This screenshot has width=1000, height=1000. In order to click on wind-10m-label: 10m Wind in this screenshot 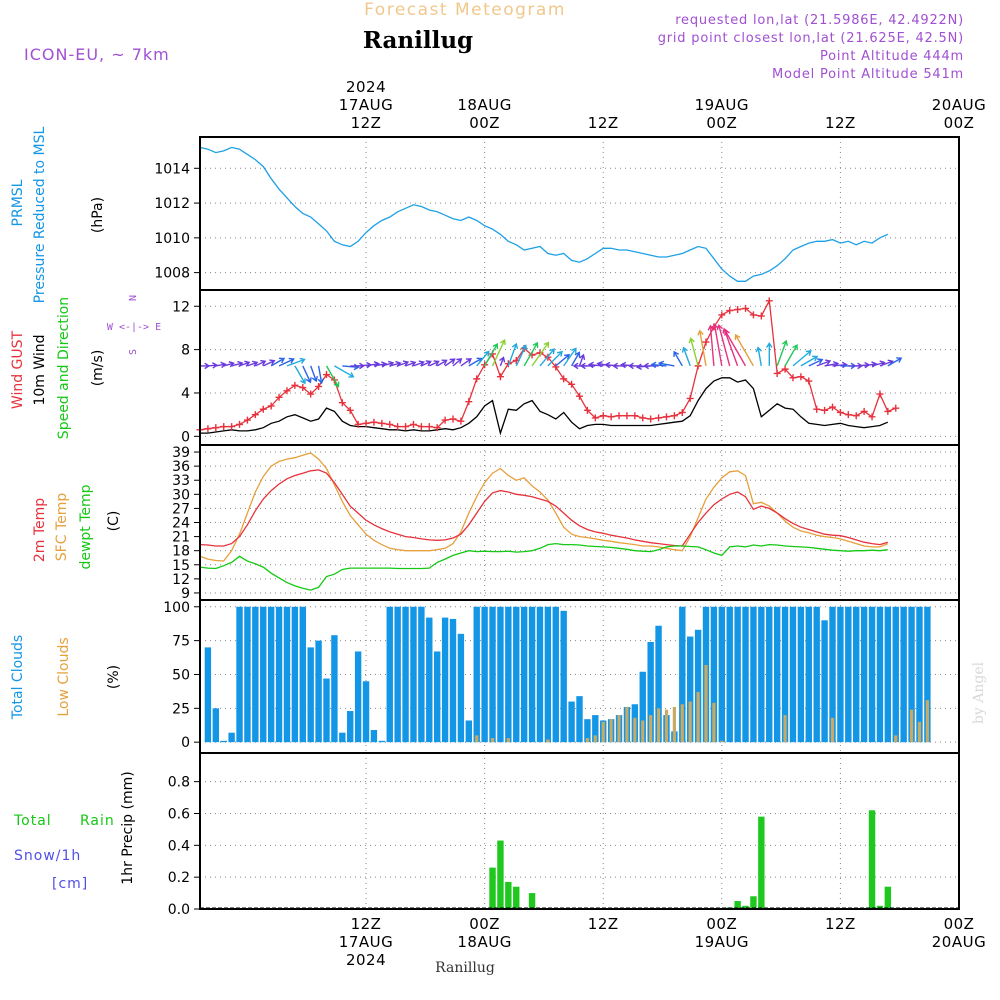, I will do `click(40, 369)`.